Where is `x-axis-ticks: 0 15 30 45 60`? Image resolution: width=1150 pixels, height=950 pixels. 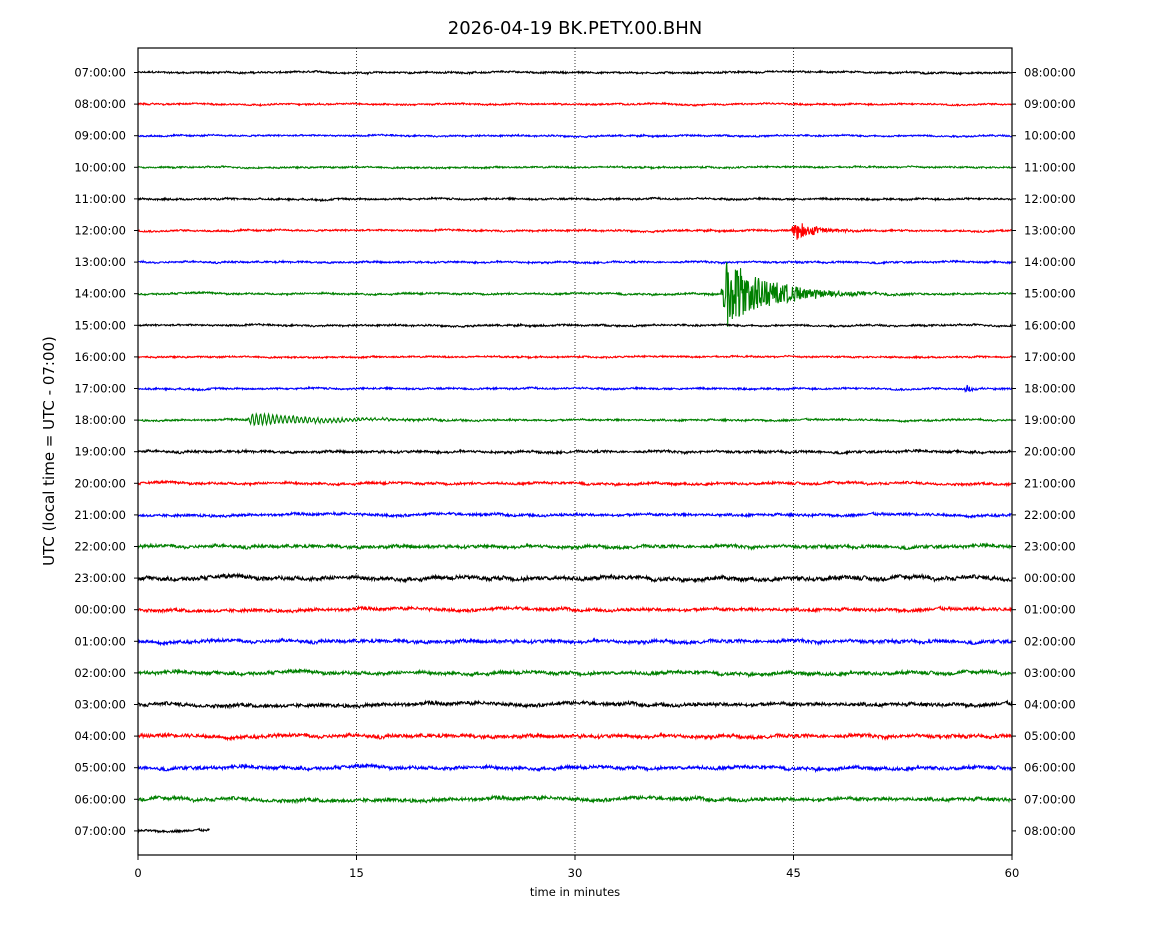 x-axis-ticks: 0 15 30 45 60 is located at coordinates (576, 867).